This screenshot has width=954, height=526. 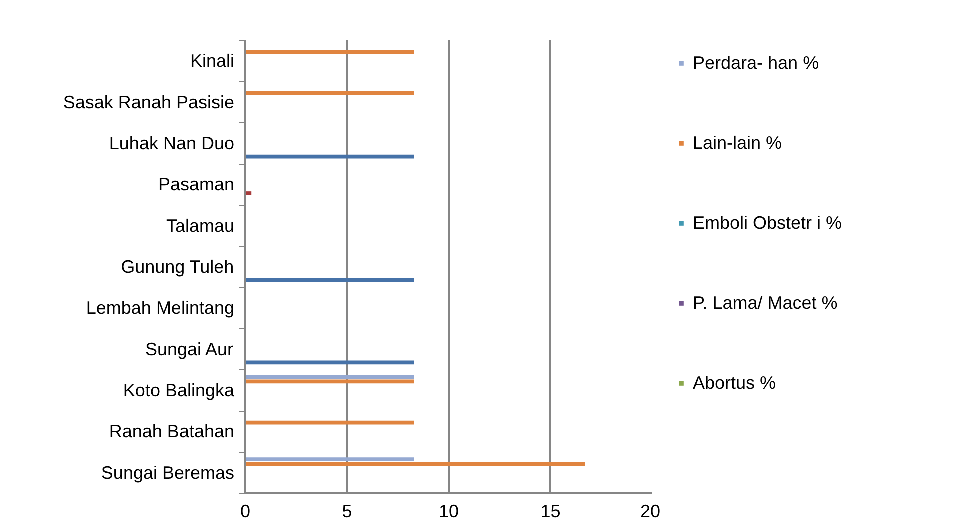 What do you see at coordinates (449, 512) in the screenshot?
I see `x-tick-label: 10` at bounding box center [449, 512].